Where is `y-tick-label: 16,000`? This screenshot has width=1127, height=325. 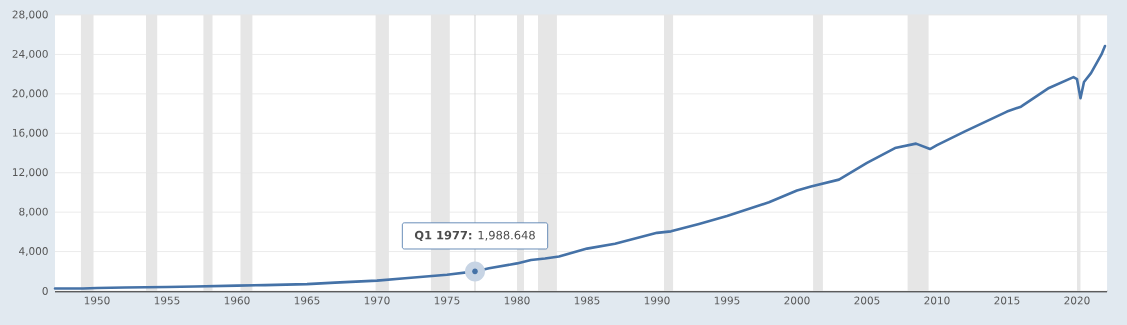 y-tick-label: 16,000 is located at coordinates (30, 133).